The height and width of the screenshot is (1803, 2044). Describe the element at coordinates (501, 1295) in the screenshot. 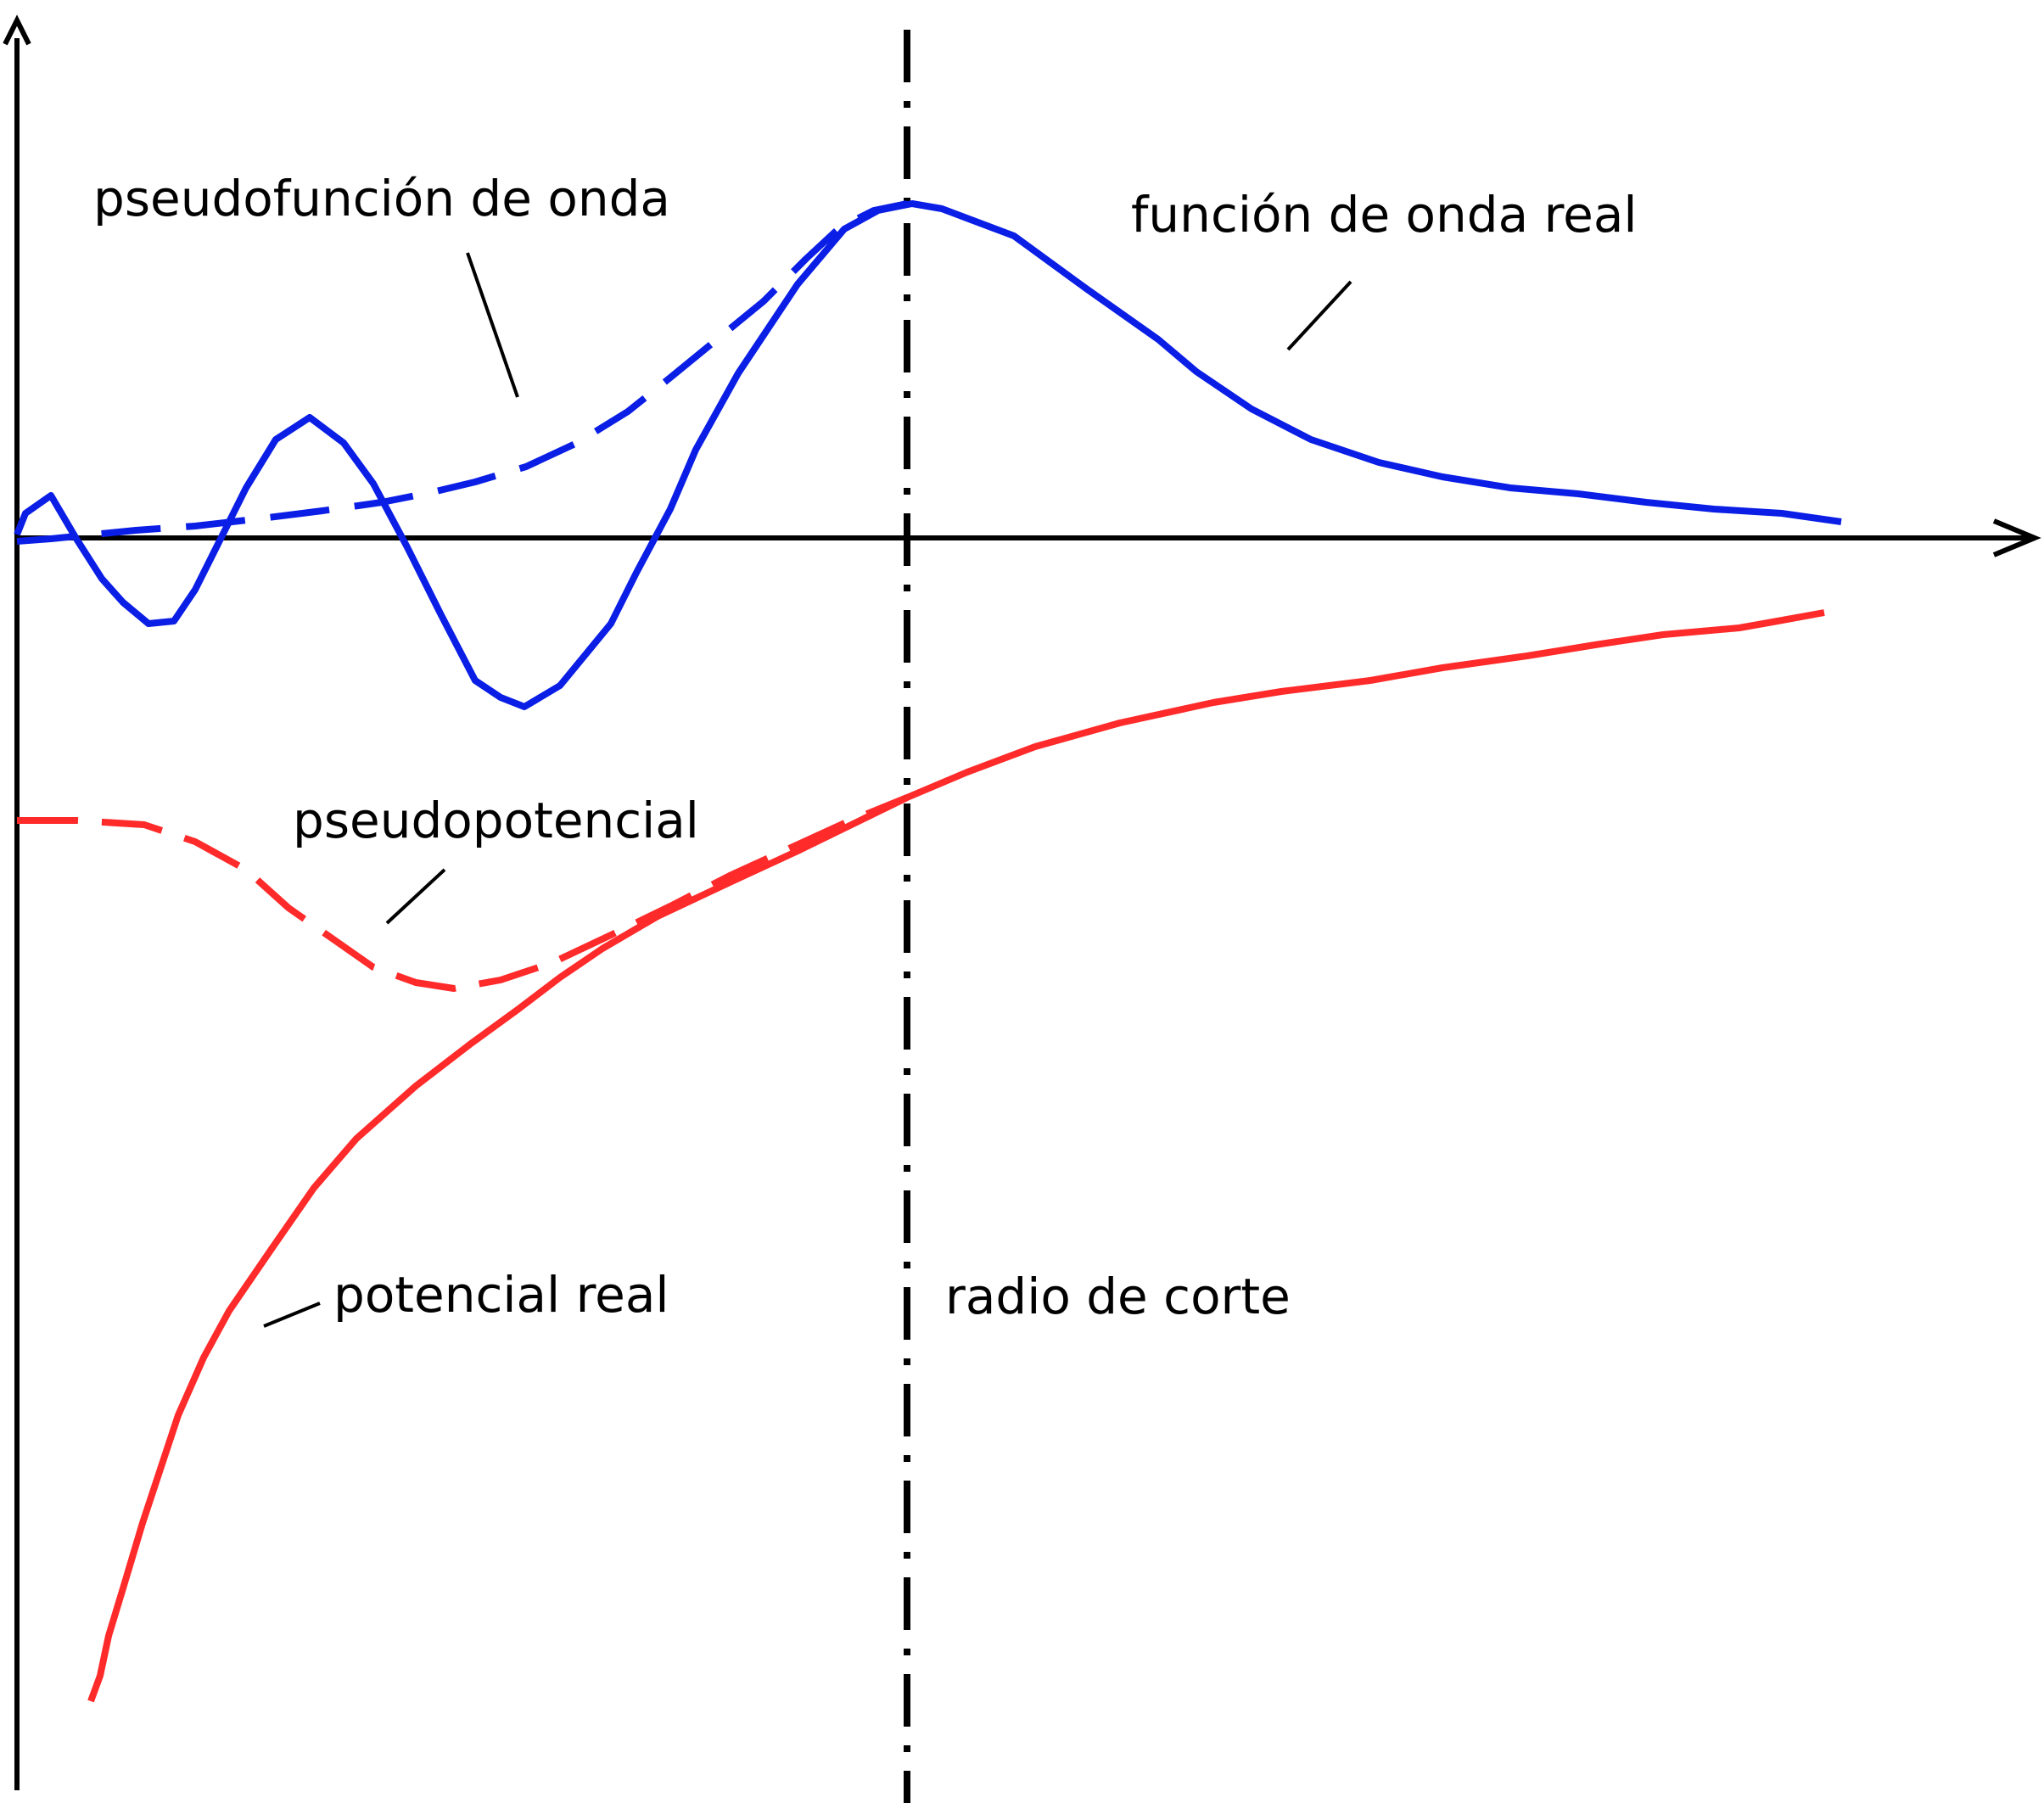

I see `real-potential-label: potencial real` at that location.